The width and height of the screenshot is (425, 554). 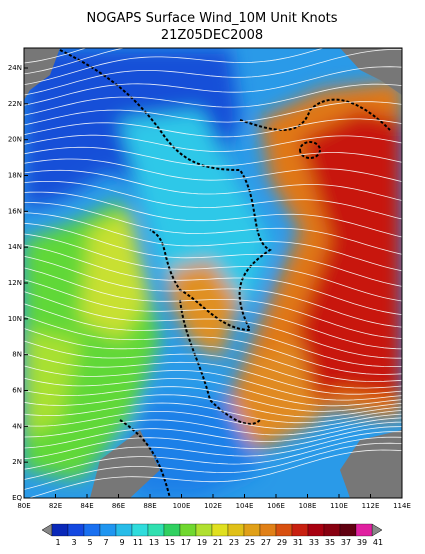 I want to click on lat-label: 8N, so click(x=17, y=355).